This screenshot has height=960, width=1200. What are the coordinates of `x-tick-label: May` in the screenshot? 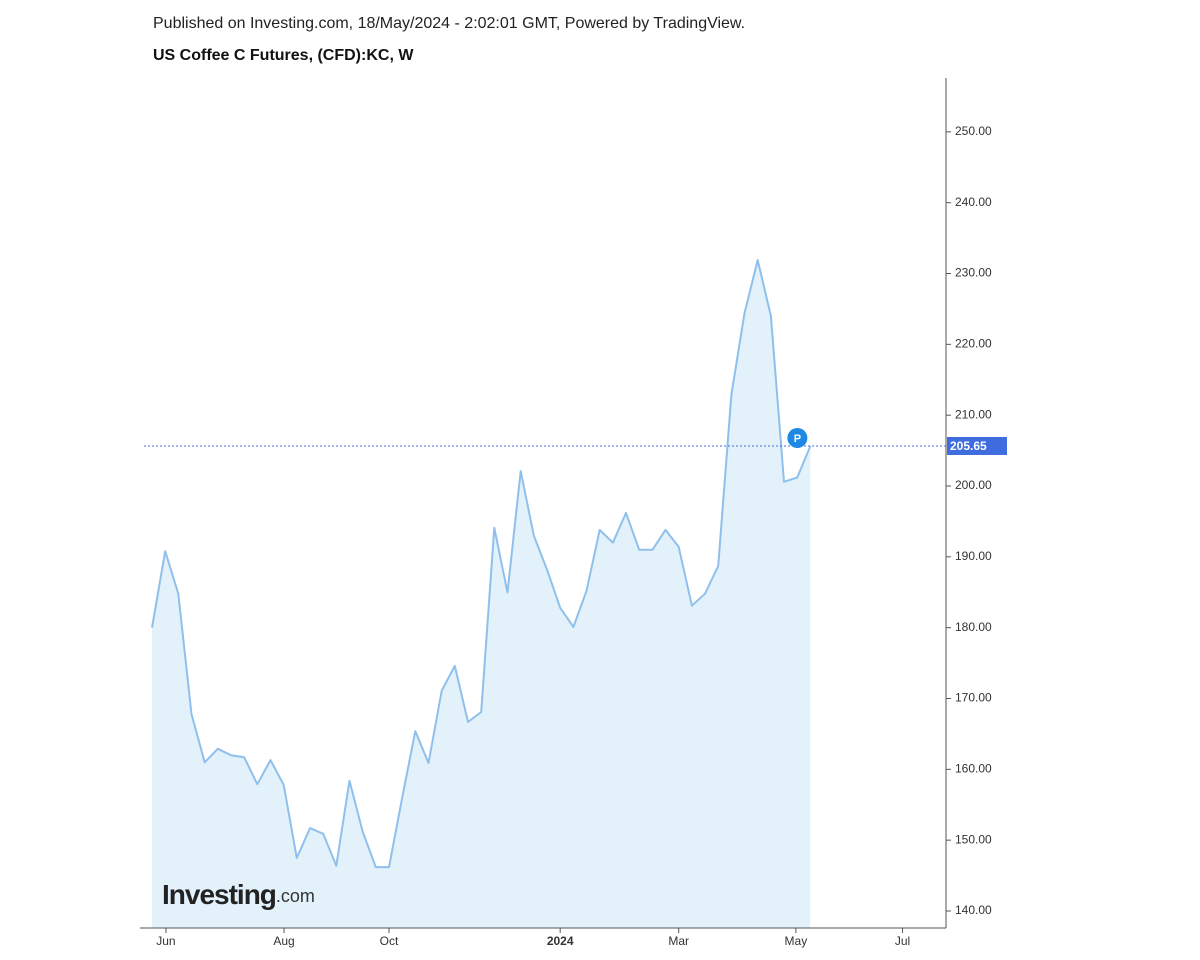 It's located at (796, 941).